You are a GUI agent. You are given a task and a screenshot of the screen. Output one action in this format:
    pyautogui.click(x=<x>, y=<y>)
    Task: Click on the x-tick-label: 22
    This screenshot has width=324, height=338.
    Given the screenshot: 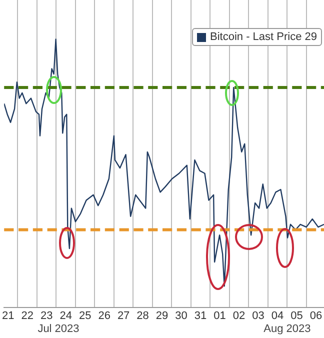 What is the action you would take?
    pyautogui.click(x=27, y=316)
    